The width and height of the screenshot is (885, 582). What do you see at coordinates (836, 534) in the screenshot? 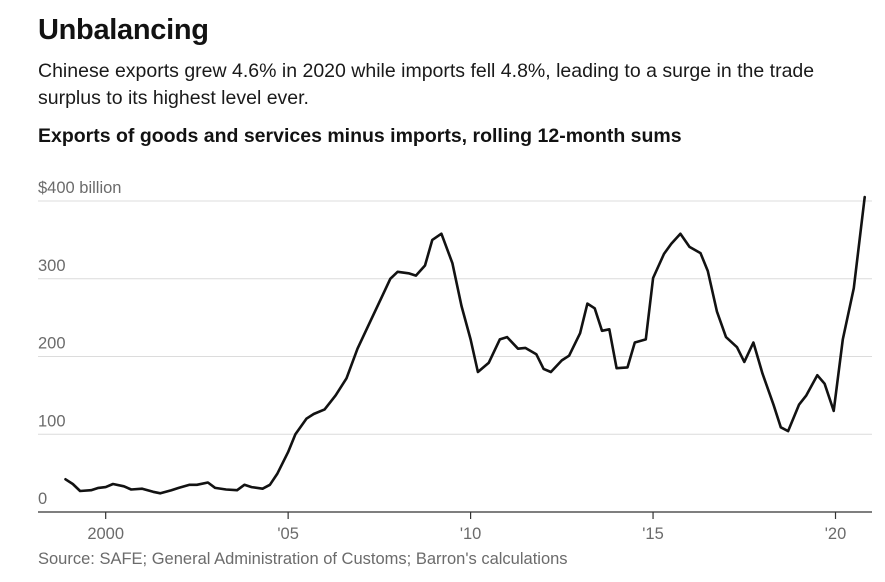
I see `x-tick-label: '20` at bounding box center [836, 534].